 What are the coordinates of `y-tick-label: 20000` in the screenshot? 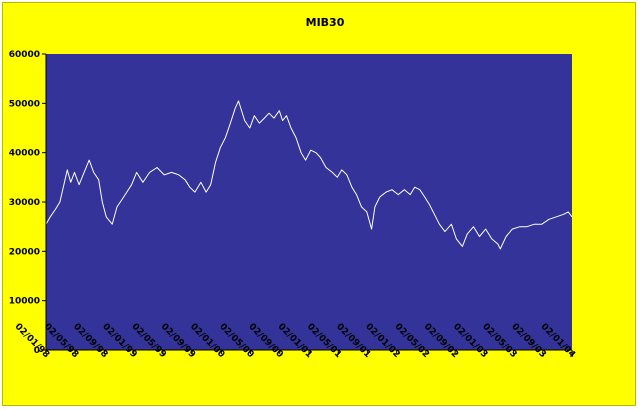 It's located at (24, 252).